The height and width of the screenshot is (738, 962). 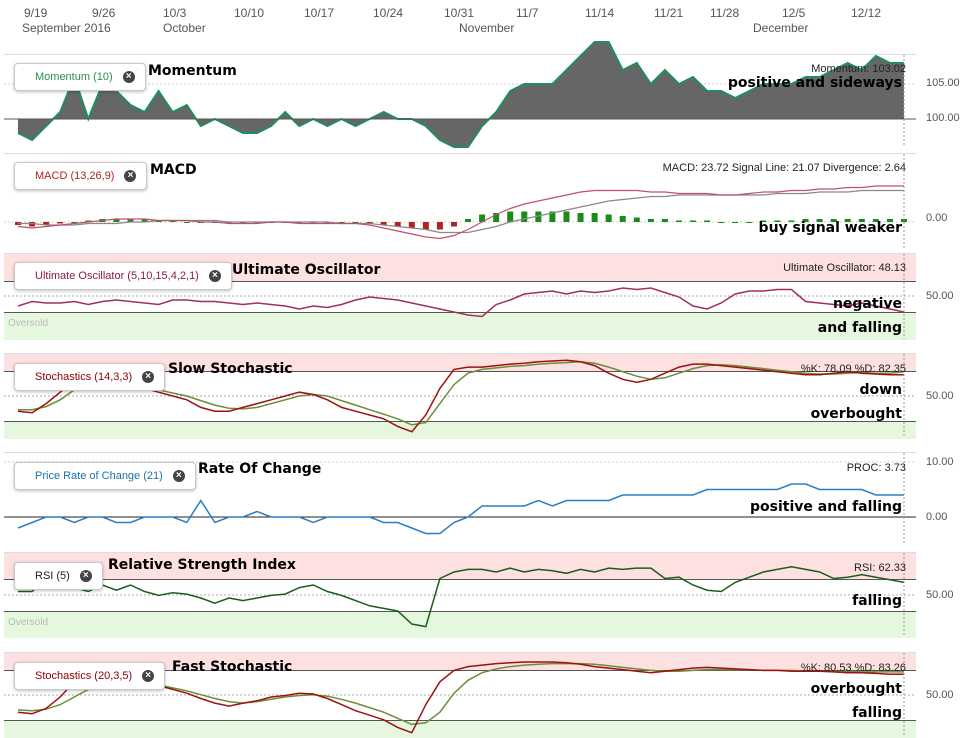 What do you see at coordinates (173, 170) in the screenshot?
I see `panel-title: MACD` at bounding box center [173, 170].